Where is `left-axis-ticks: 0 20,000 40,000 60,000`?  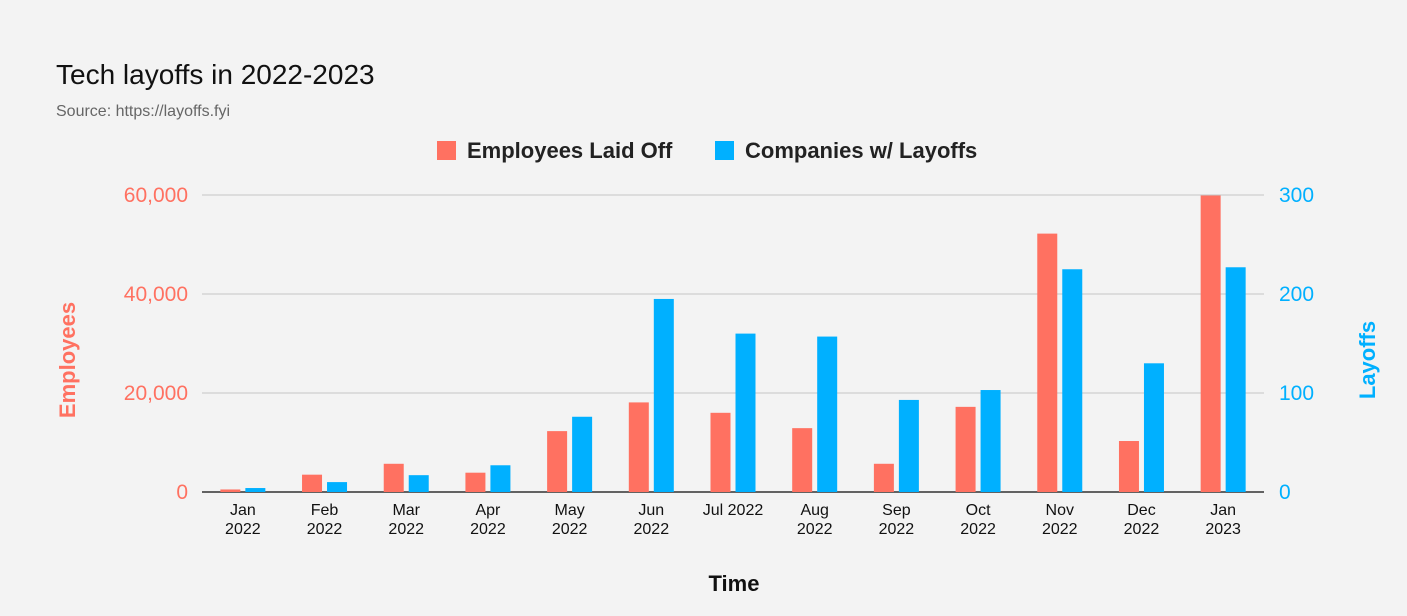
left-axis-ticks: 0 20,000 40,000 60,000 is located at coordinates (156, 344).